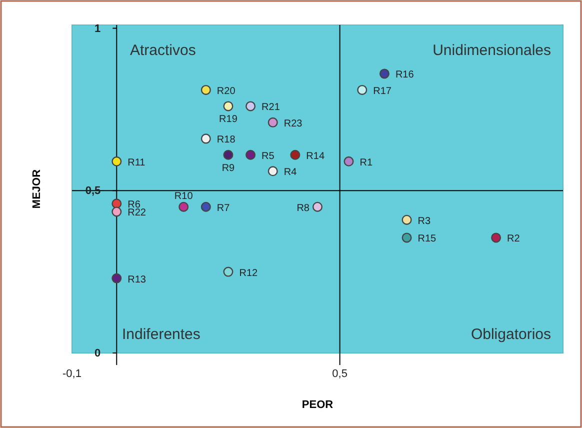 The image size is (582, 428). I want to click on annotation: Atractivos, so click(163, 50).